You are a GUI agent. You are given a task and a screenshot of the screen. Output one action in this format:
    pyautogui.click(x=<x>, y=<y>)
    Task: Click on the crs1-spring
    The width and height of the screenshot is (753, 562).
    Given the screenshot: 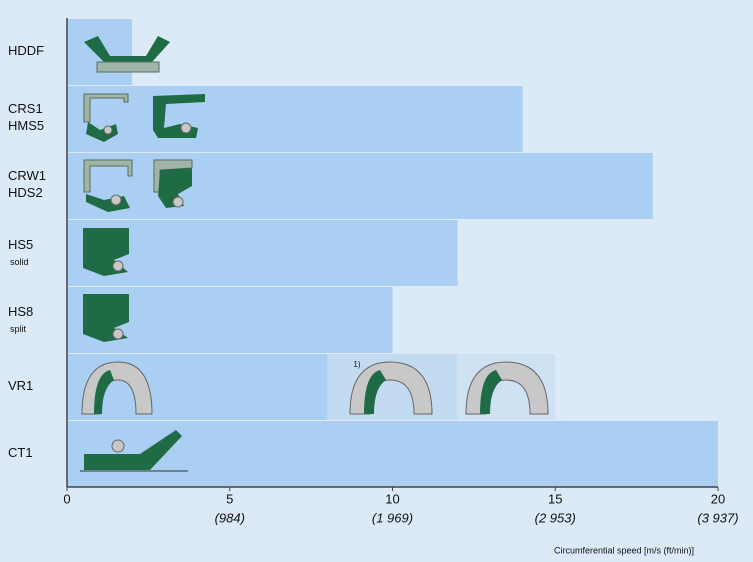 What is the action you would take?
    pyautogui.click(x=108, y=130)
    